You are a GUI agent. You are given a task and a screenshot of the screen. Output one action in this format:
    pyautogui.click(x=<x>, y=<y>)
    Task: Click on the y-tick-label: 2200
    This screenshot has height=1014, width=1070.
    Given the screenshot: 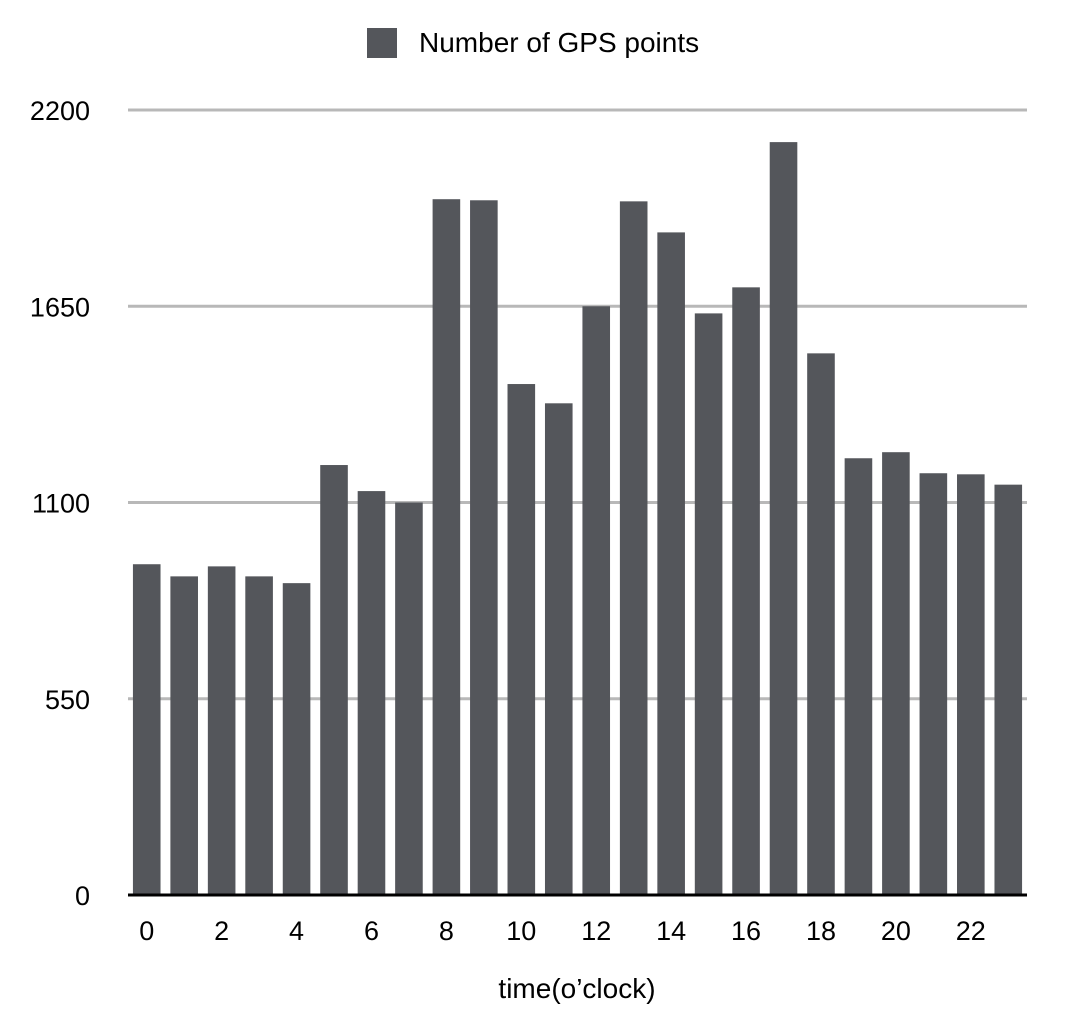 What is the action you would take?
    pyautogui.click(x=60, y=111)
    